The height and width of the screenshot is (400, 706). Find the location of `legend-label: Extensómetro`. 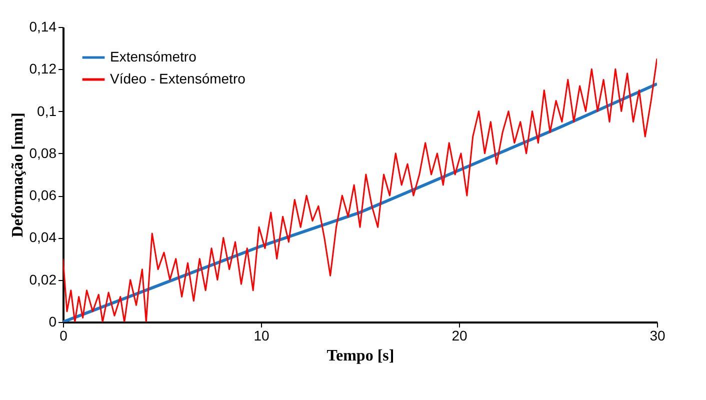

legend-label: Extensómetro is located at coordinates (153, 56).